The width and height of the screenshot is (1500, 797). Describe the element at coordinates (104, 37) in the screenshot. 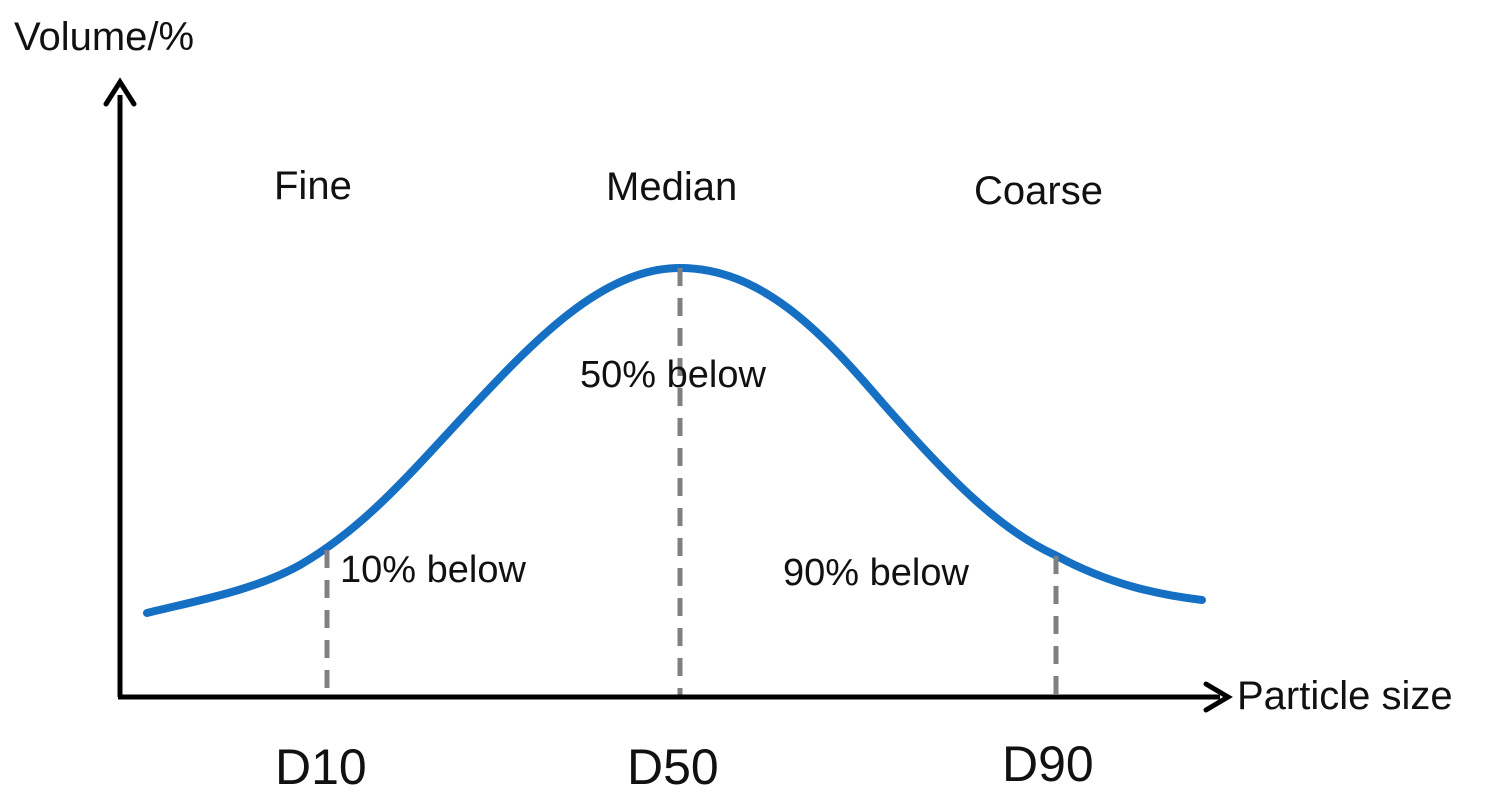

I see `y-axis-label: Volume/%` at that location.